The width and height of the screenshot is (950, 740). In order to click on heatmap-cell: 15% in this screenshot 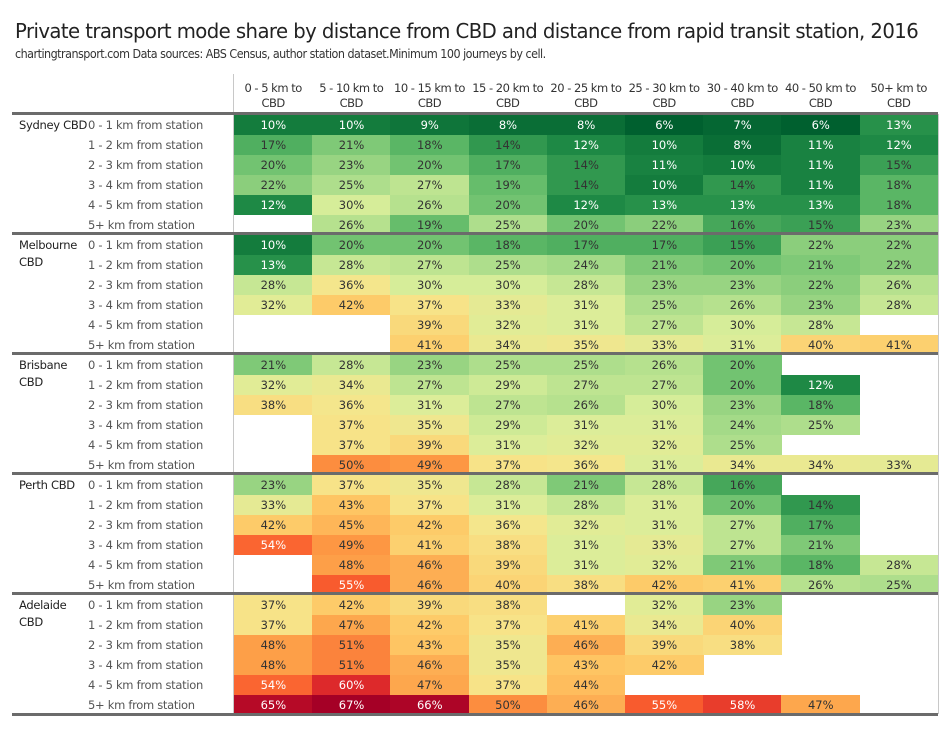, I will do `click(899, 165)`.